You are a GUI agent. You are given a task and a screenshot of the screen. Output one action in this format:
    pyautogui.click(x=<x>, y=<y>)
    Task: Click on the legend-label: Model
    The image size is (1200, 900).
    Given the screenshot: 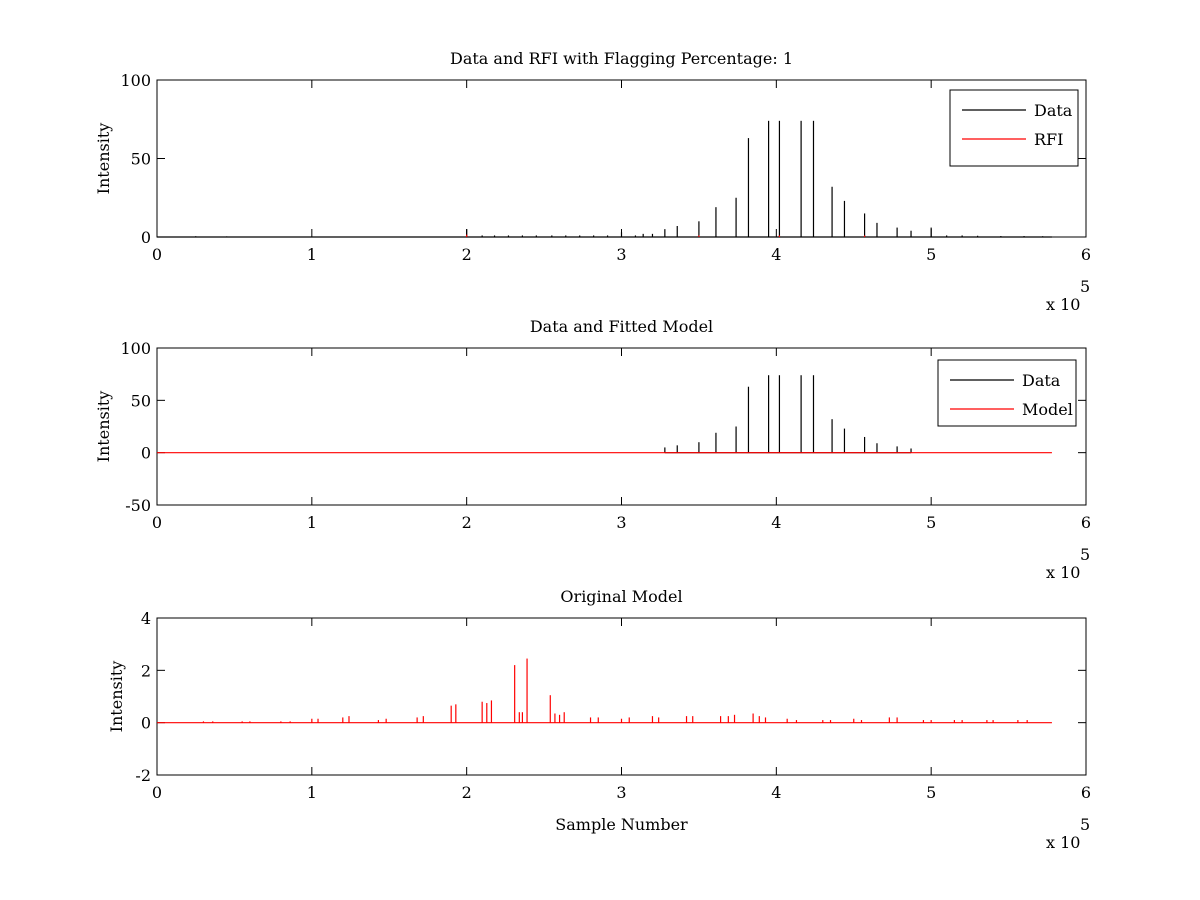 What is the action you would take?
    pyautogui.click(x=1047, y=409)
    